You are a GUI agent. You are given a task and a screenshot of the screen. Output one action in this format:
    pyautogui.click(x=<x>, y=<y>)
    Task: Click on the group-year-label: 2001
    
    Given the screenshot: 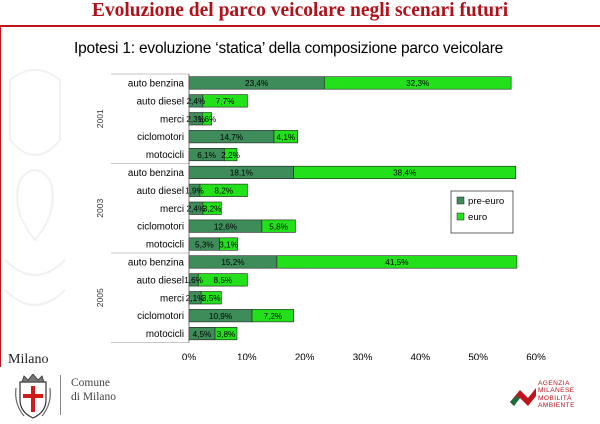 What is the action you would take?
    pyautogui.click(x=100, y=118)
    